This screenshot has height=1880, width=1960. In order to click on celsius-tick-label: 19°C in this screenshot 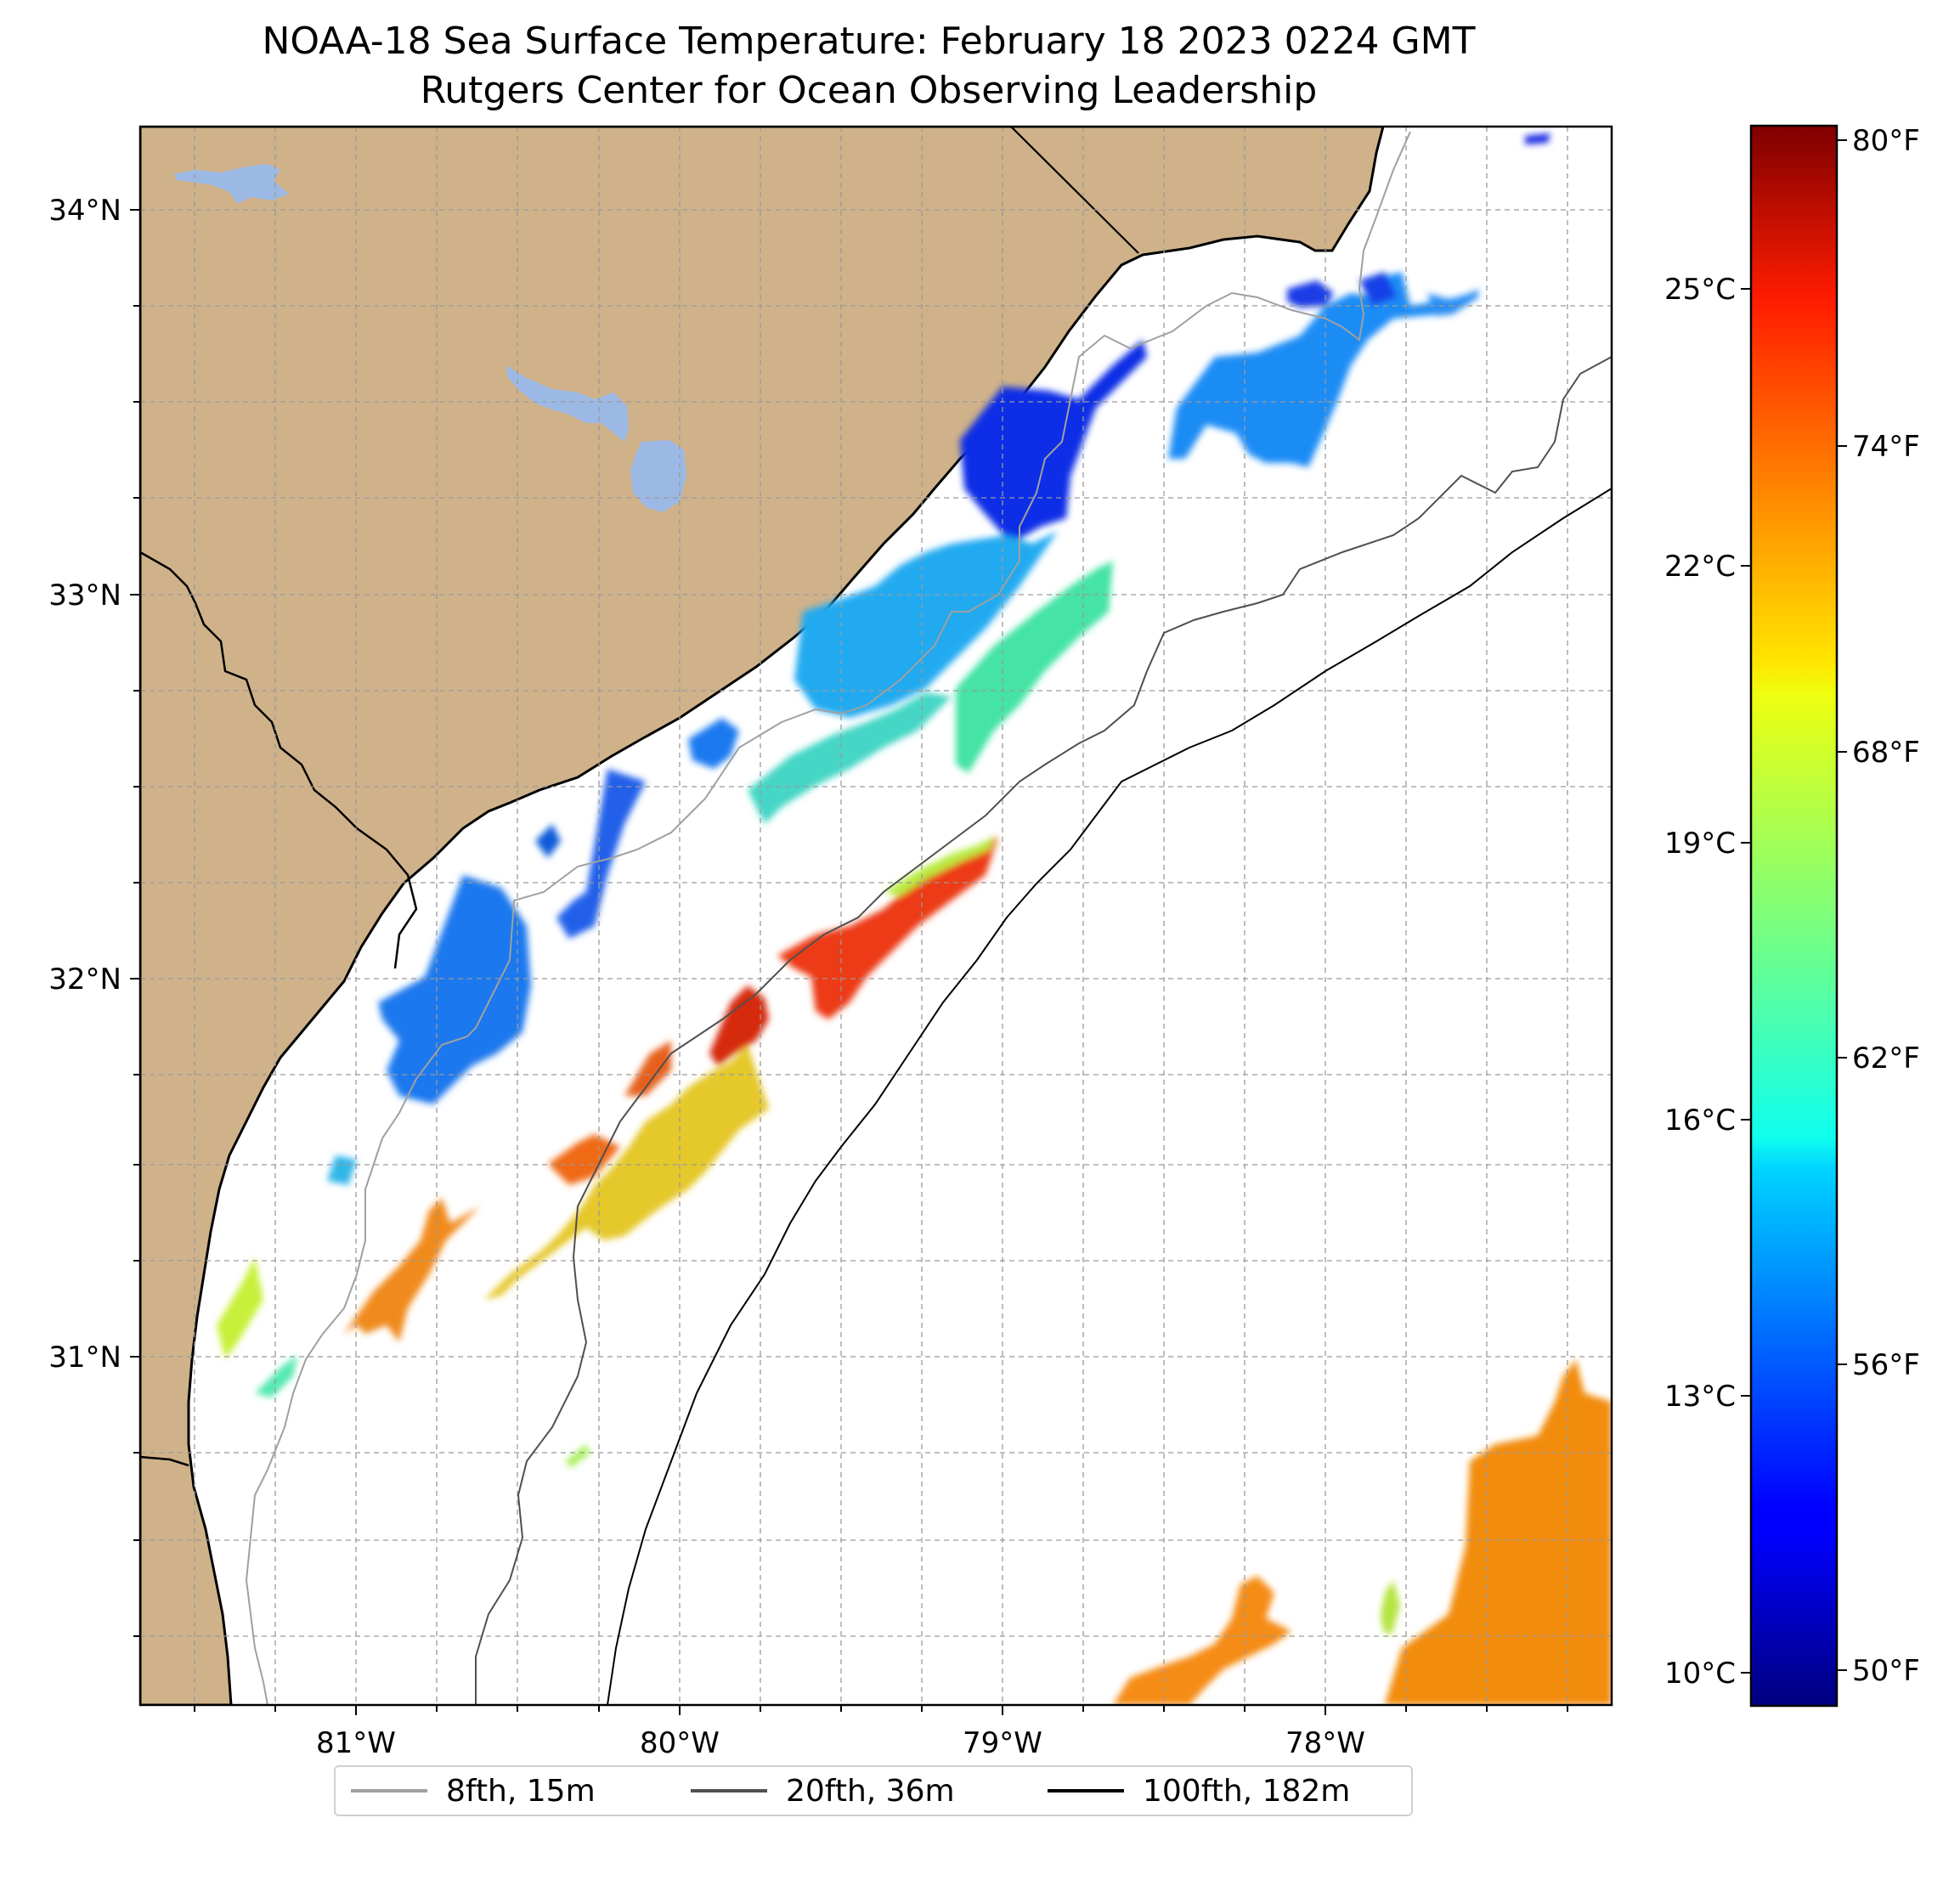, I will do `click(1700, 844)`.